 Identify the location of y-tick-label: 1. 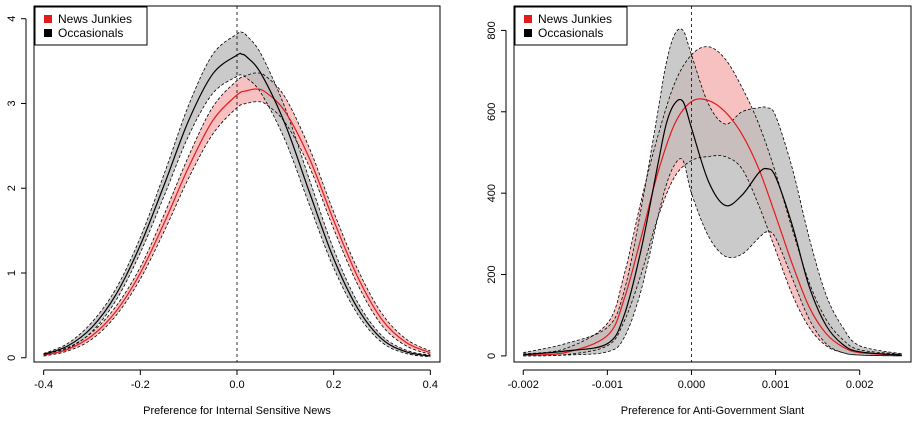
(12, 273).